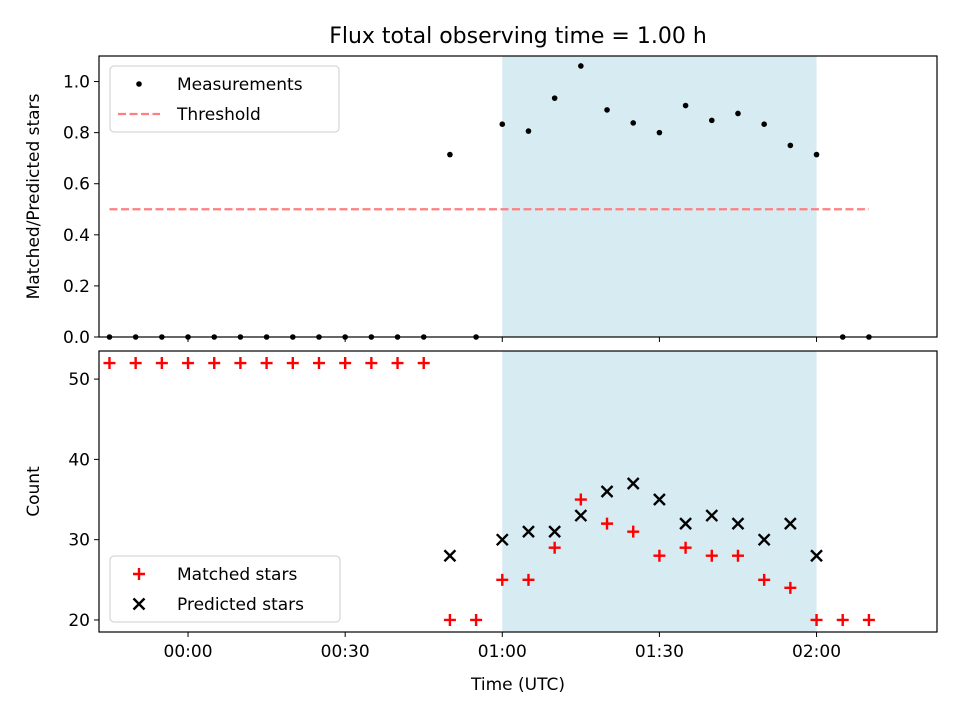 This screenshot has height=720, width=960. Describe the element at coordinates (76, 134) in the screenshot. I see `y-tick-label: 0.8` at that location.